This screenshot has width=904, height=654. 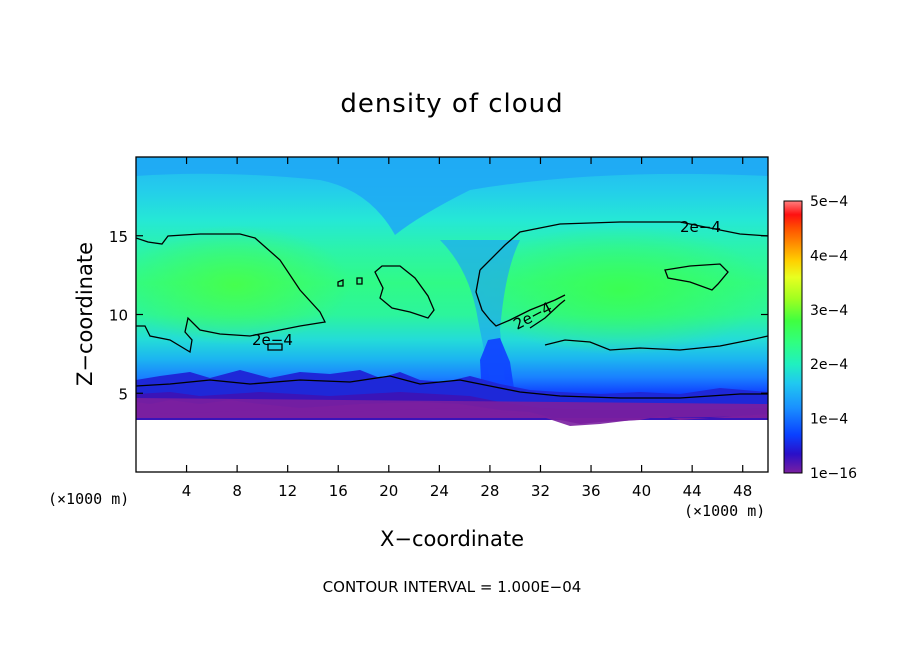 I want to click on x-tick-label: 44, so click(x=692, y=491).